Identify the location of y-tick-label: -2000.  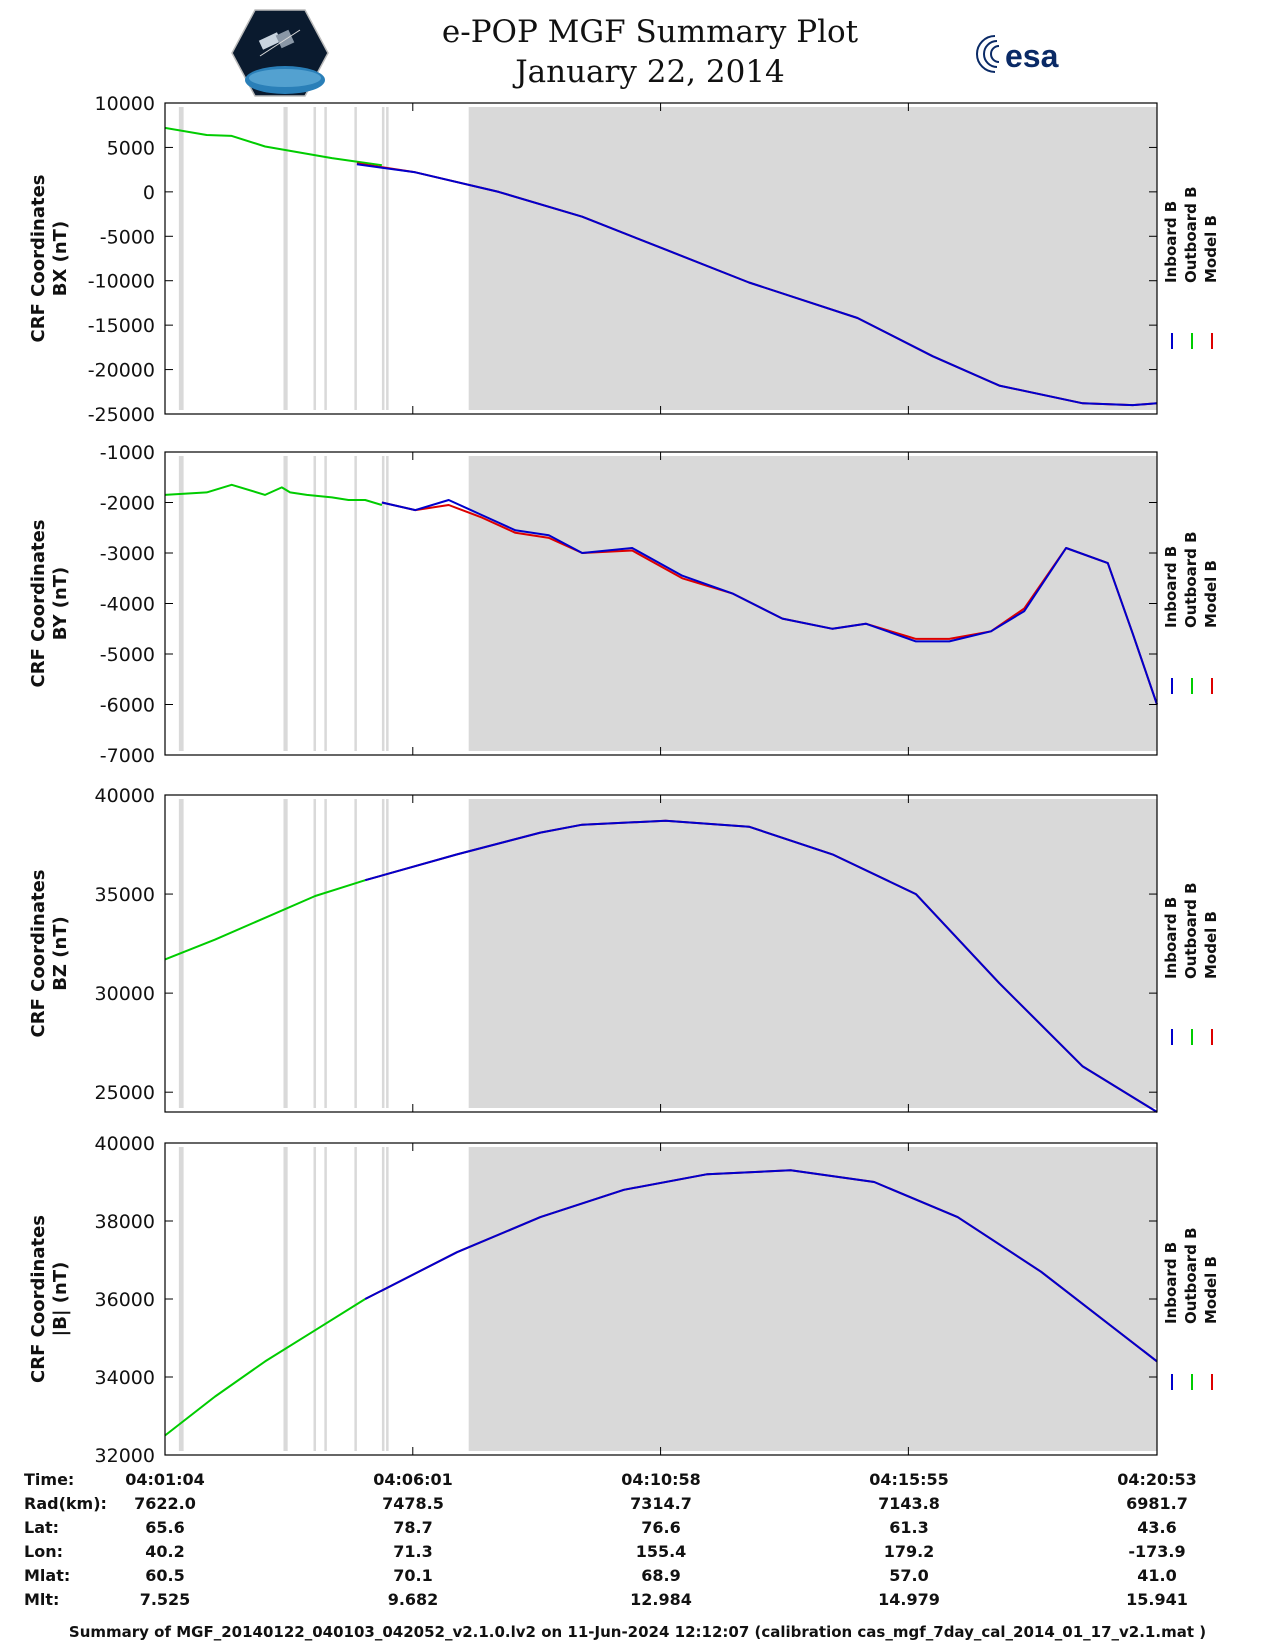
(127, 504).